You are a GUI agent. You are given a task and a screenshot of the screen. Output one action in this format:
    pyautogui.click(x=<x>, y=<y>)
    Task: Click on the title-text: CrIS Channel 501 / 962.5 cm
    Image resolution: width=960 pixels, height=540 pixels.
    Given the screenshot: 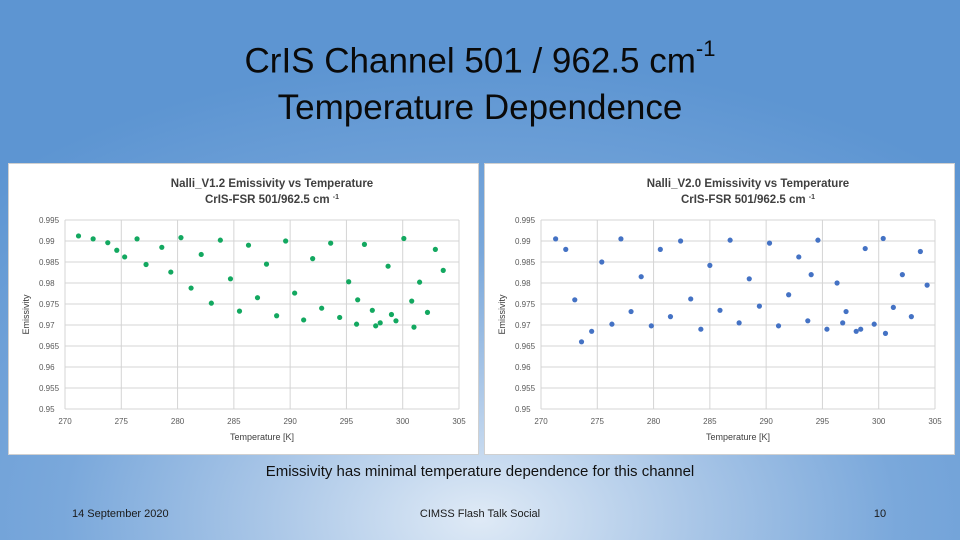 What is the action you would take?
    pyautogui.click(x=470, y=61)
    